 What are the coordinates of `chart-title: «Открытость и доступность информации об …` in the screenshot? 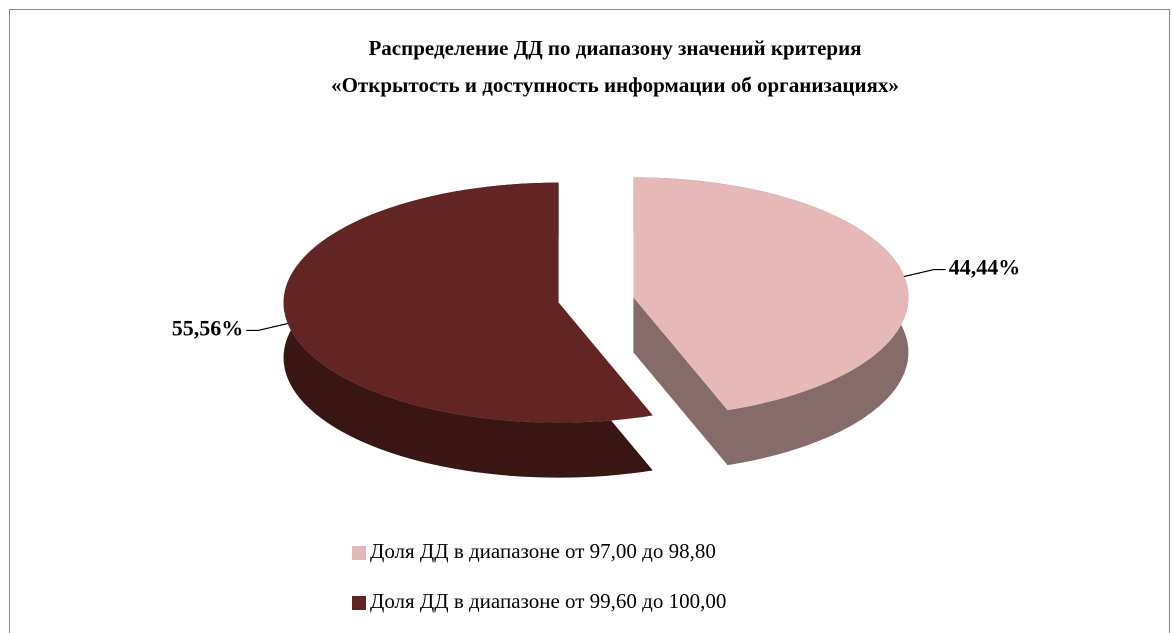 It's located at (615, 85).